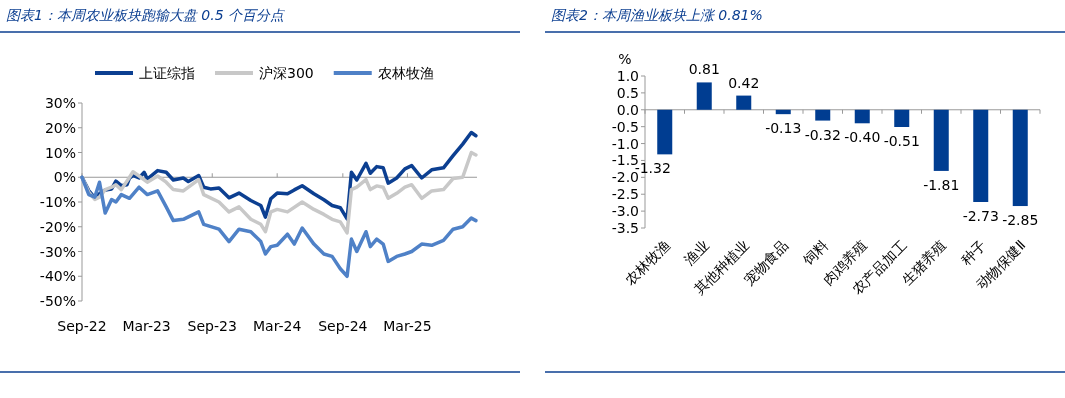  What do you see at coordinates (625, 177) in the screenshot?
I see `y-tick-label: -2.0` at bounding box center [625, 177].